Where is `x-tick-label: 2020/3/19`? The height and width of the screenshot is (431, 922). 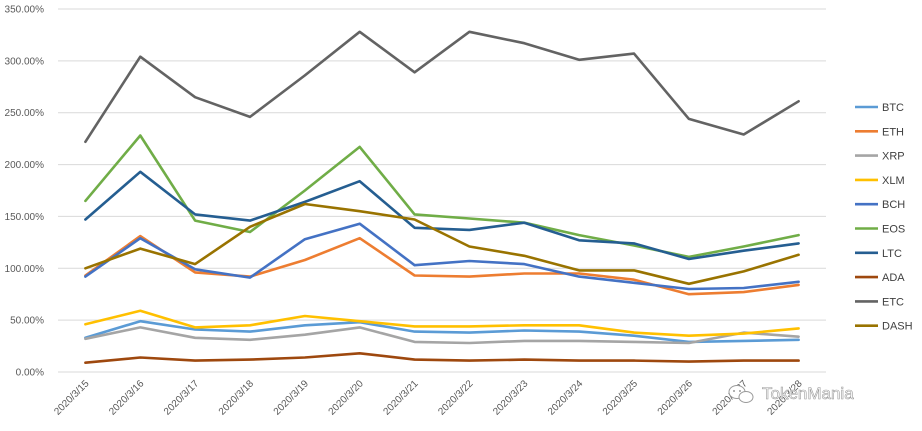 x-tick-label: 2020/3/19 is located at coordinates (292, 398).